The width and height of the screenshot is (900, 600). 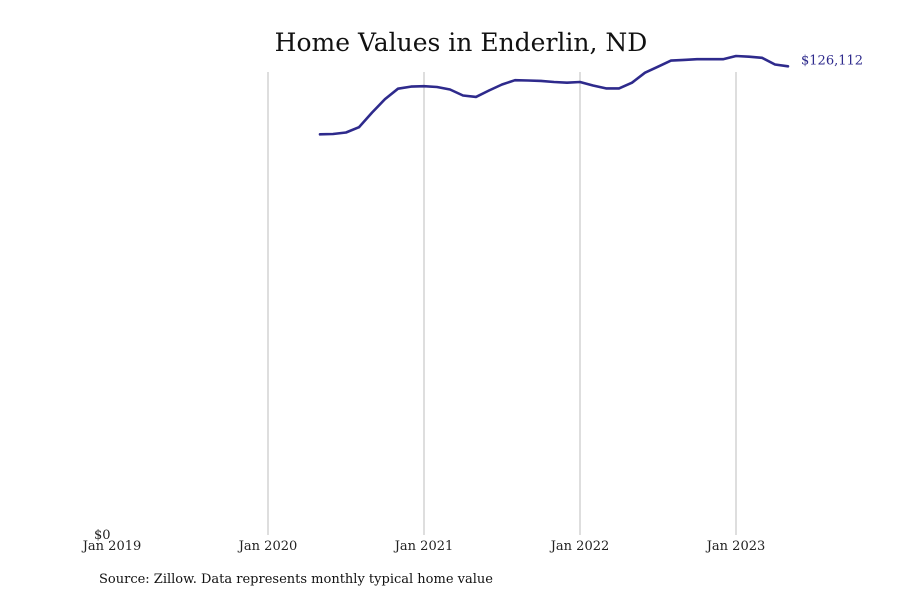 What do you see at coordinates (111, 546) in the screenshot?
I see `x-tick-label: Jan 2019` at bounding box center [111, 546].